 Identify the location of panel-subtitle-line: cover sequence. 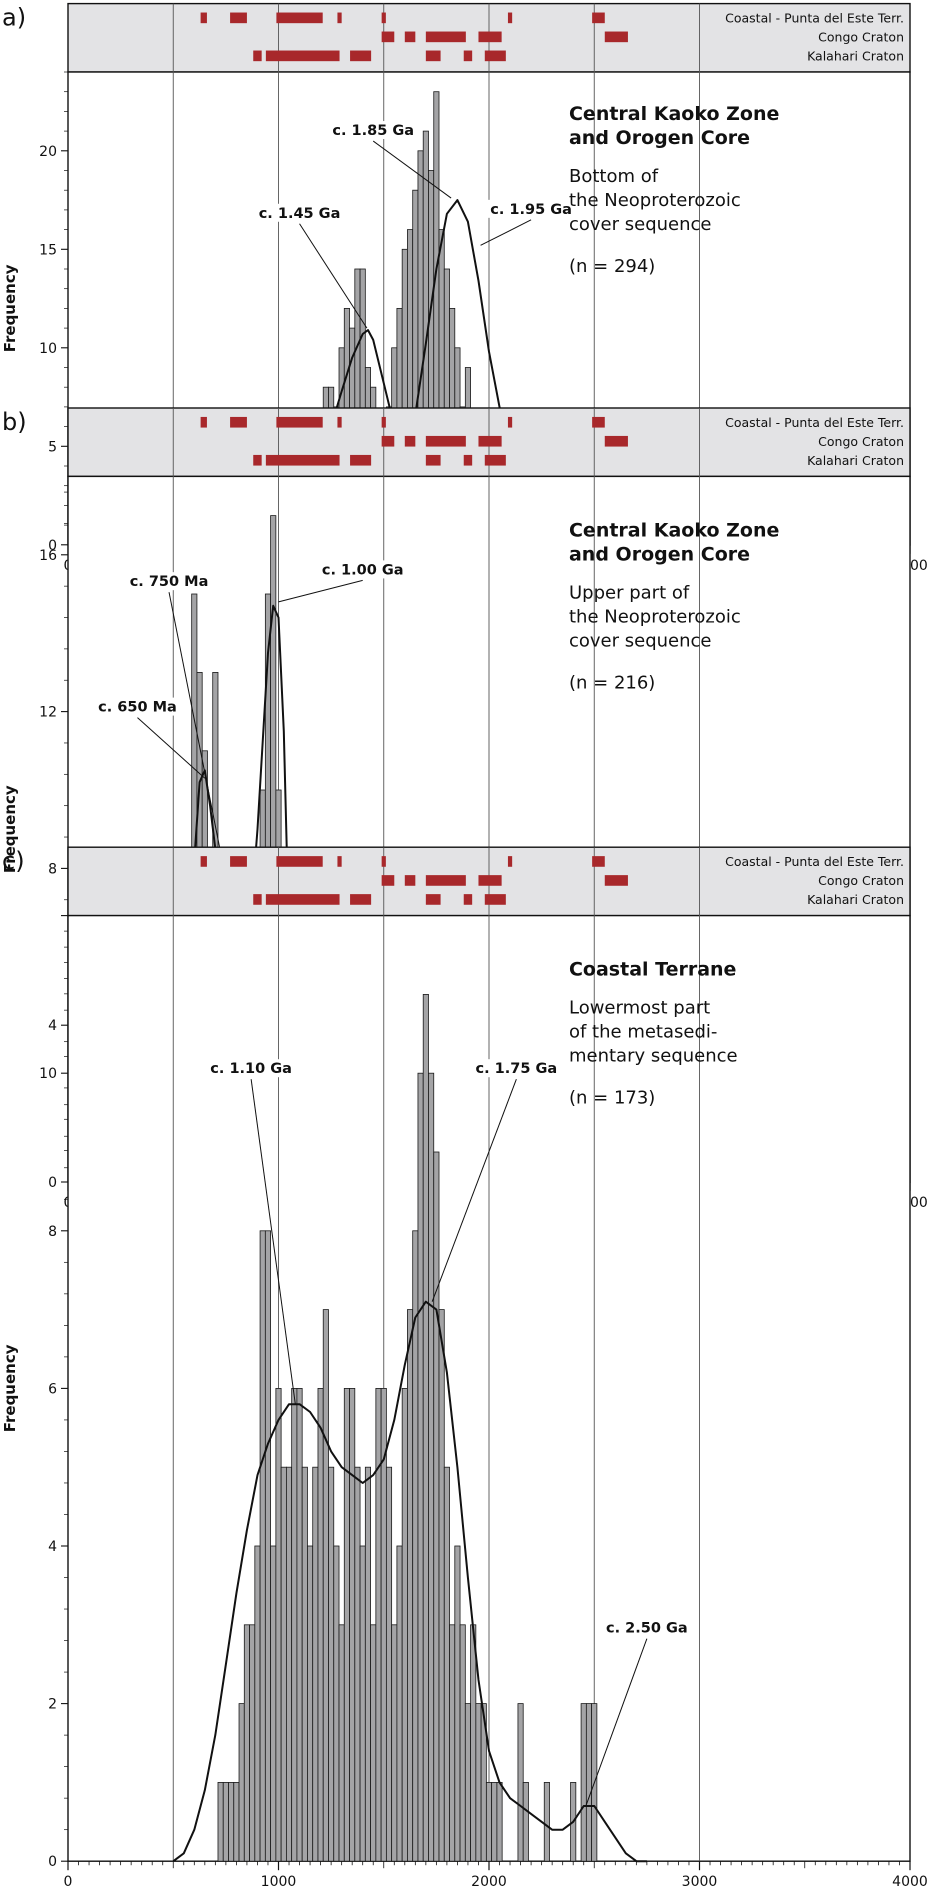
(640, 224).